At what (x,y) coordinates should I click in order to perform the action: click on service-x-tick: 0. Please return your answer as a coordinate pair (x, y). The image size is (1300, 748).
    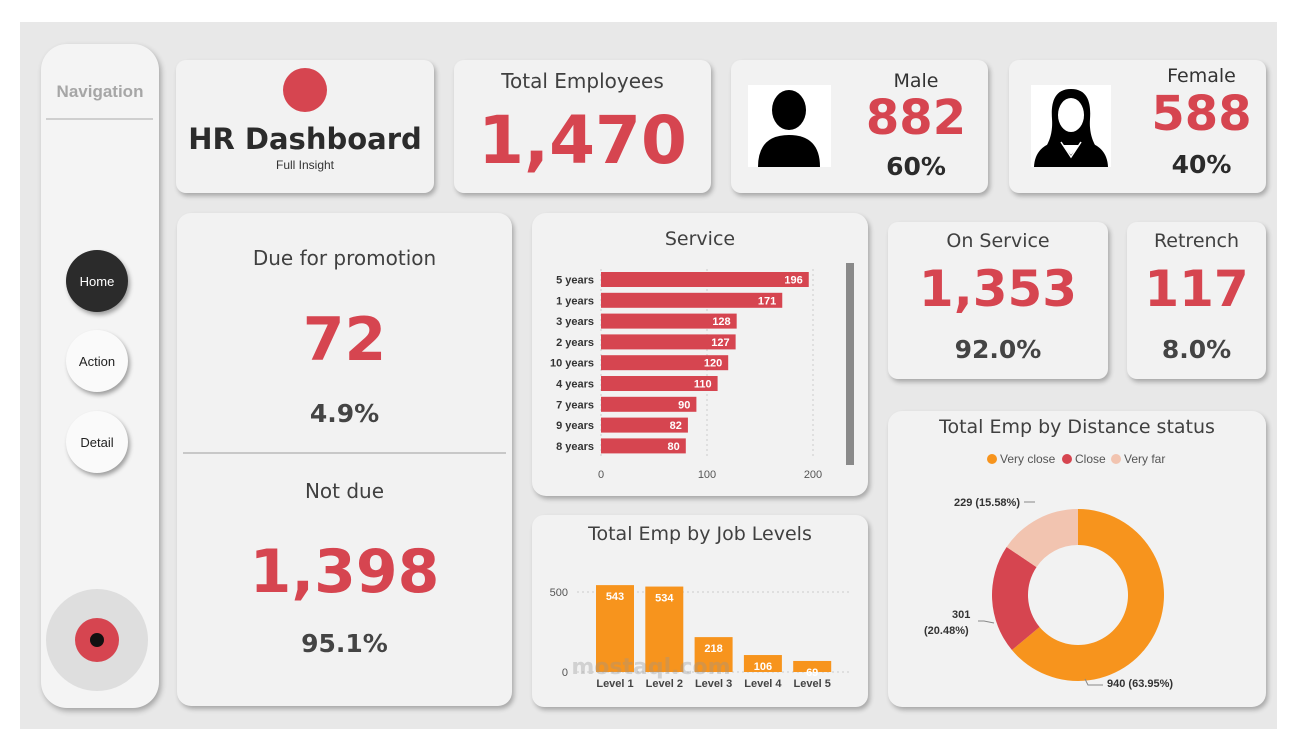
    Looking at the image, I should click on (601, 475).